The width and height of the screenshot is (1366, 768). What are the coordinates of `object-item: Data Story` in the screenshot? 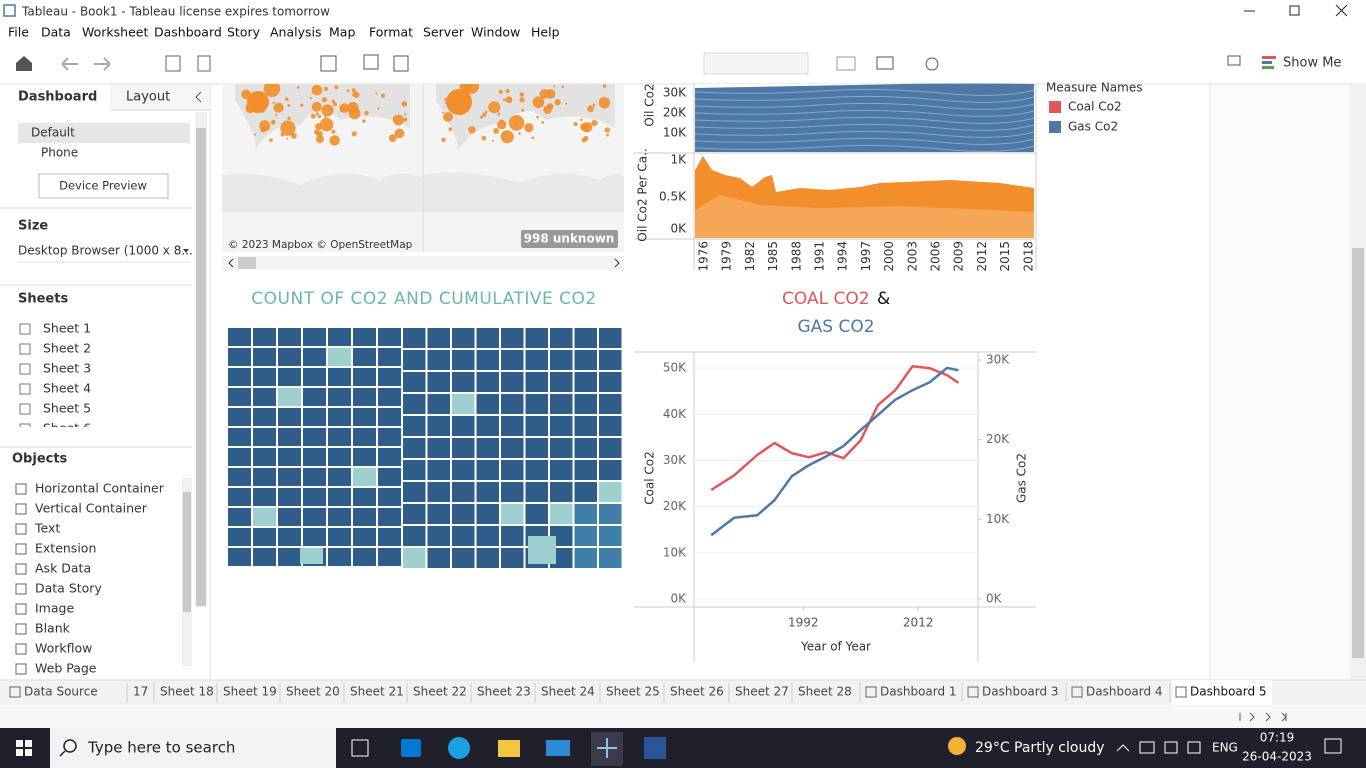 It's located at (68, 588).